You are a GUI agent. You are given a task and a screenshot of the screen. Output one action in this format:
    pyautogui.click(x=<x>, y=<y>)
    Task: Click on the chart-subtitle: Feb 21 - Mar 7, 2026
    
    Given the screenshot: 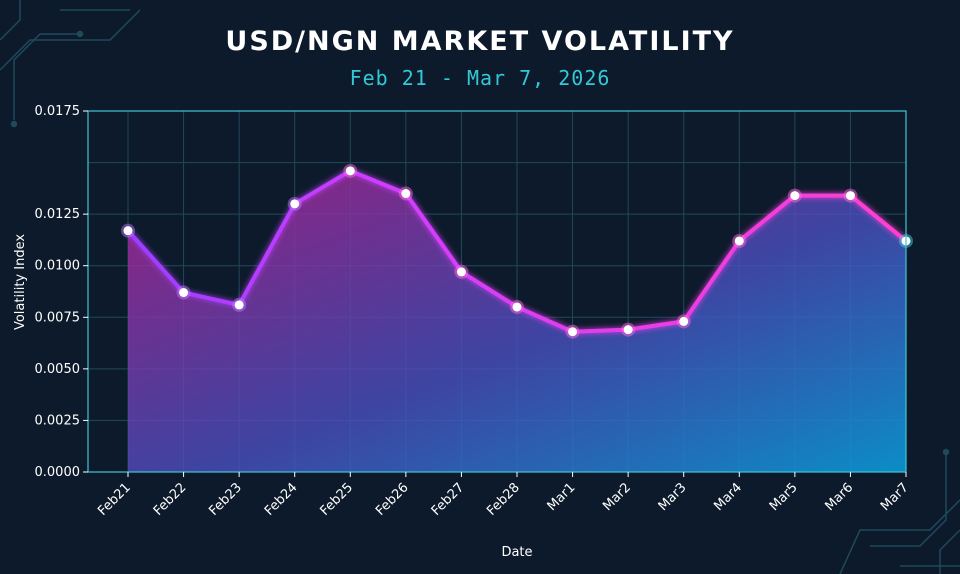 What is the action you would take?
    pyautogui.click(x=480, y=78)
    